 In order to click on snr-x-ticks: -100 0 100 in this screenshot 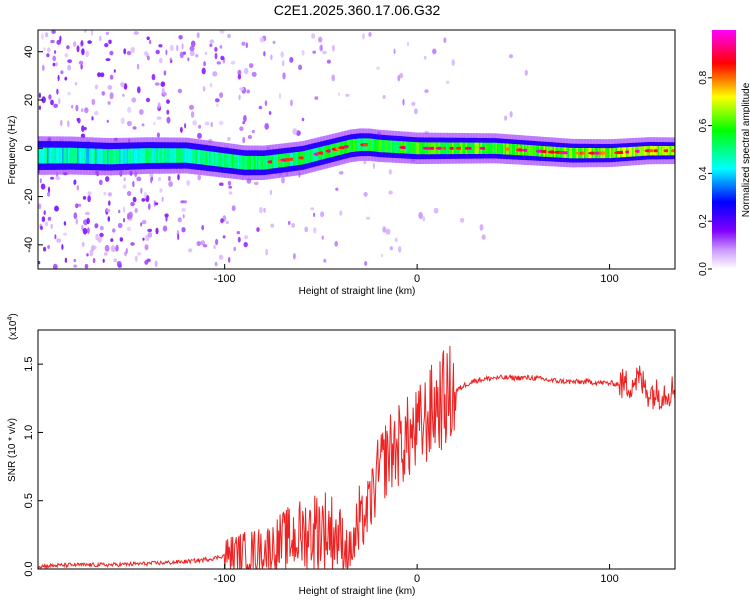, I will do `click(416, 574)`.